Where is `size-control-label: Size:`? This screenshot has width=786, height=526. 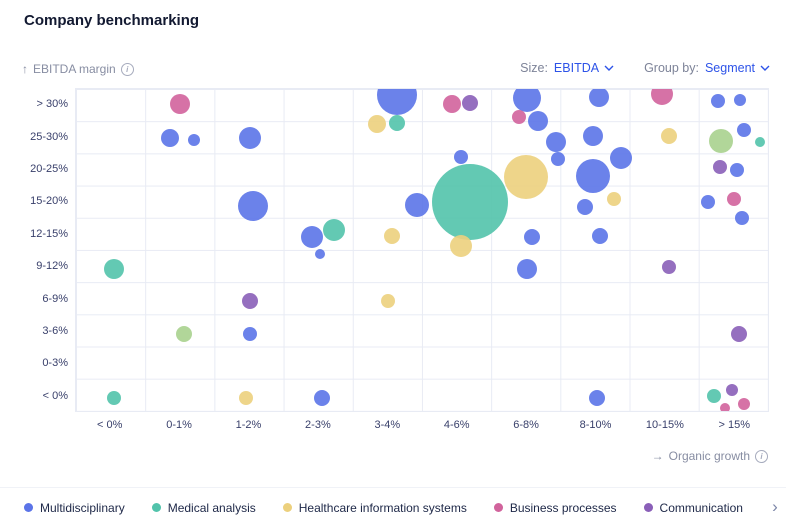
size-control-label: Size: is located at coordinates (534, 68).